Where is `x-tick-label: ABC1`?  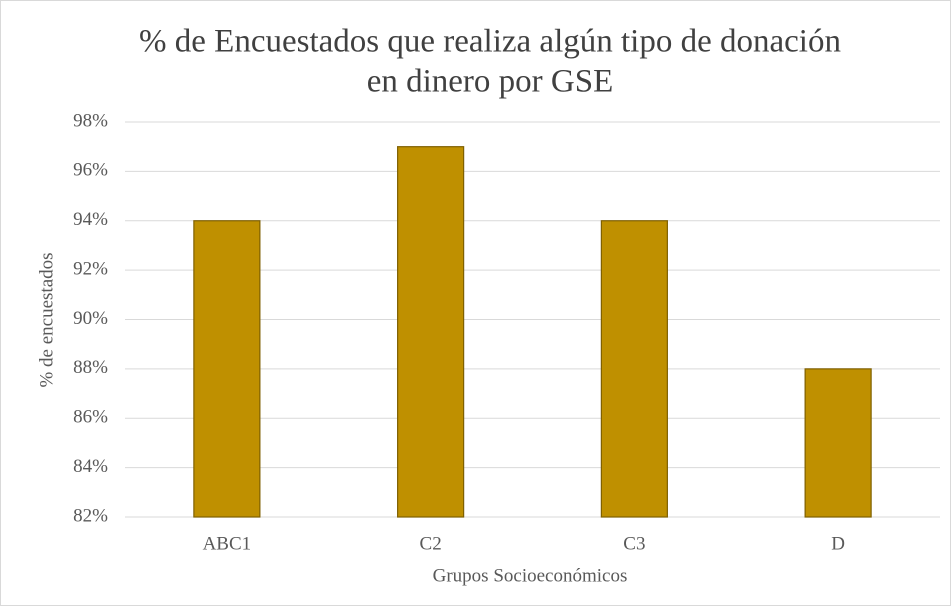 x-tick-label: ABC1 is located at coordinates (227, 543).